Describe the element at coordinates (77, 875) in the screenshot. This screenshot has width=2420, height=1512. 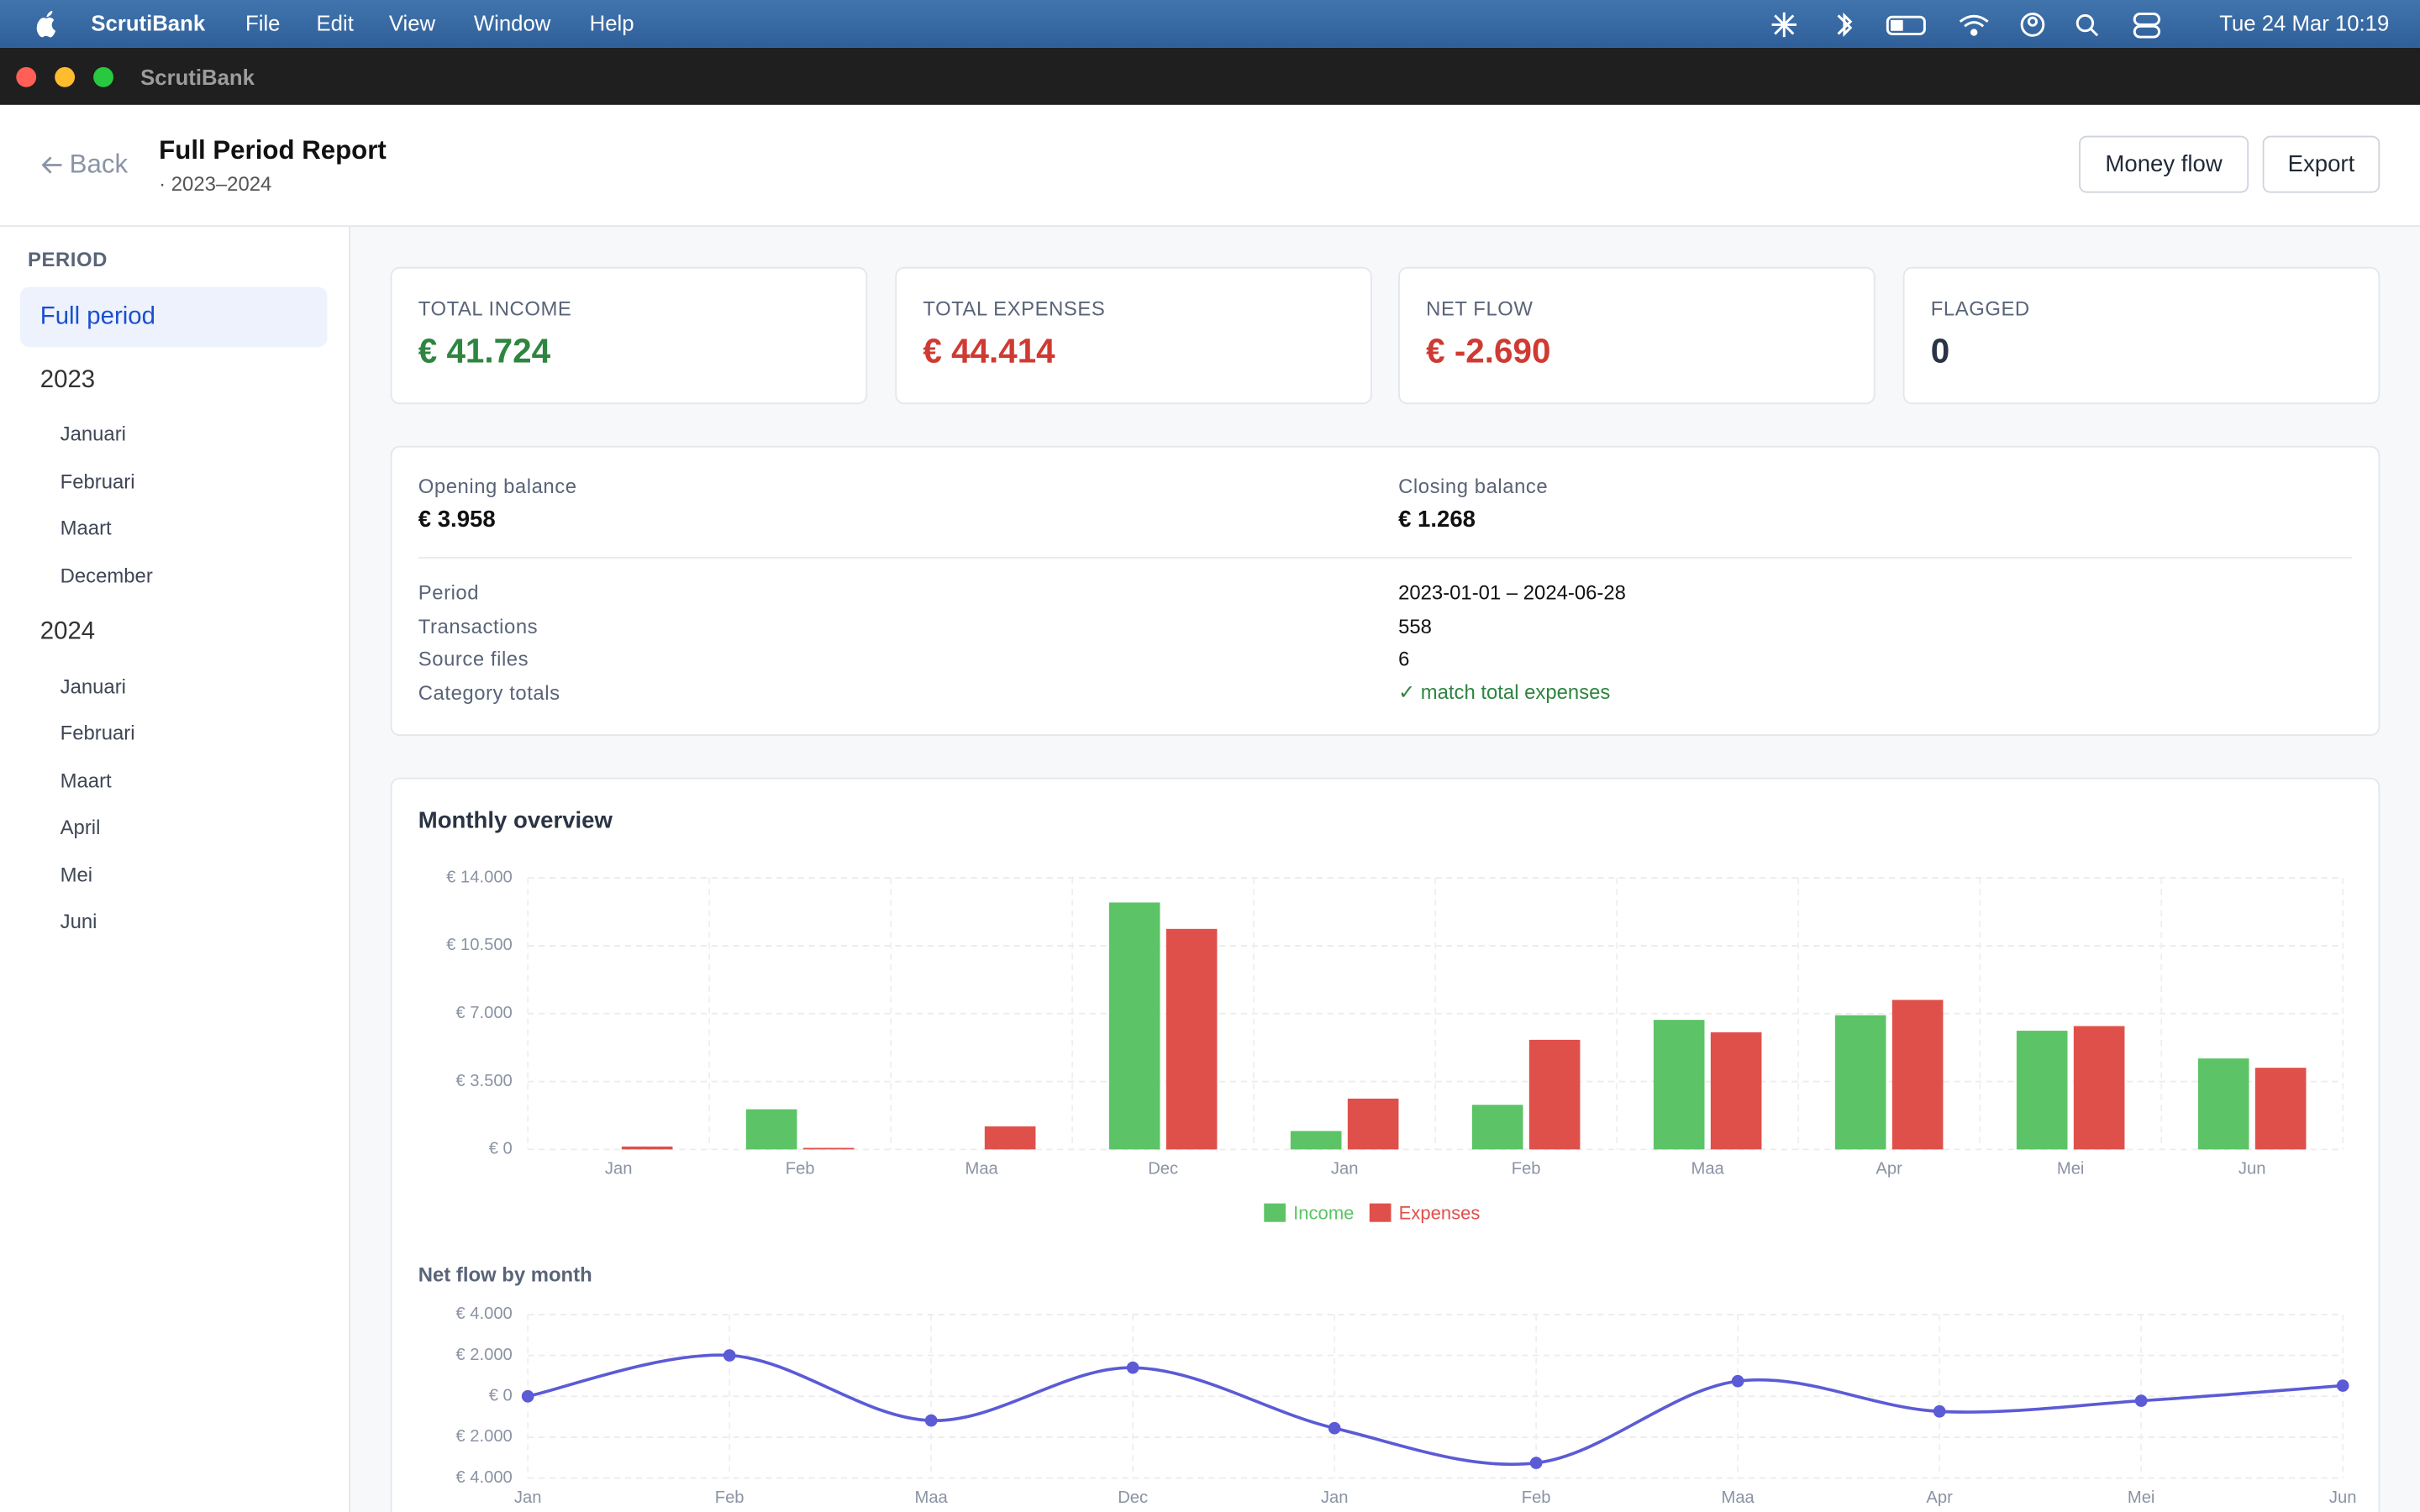
I see `month-item: Mei` at that location.